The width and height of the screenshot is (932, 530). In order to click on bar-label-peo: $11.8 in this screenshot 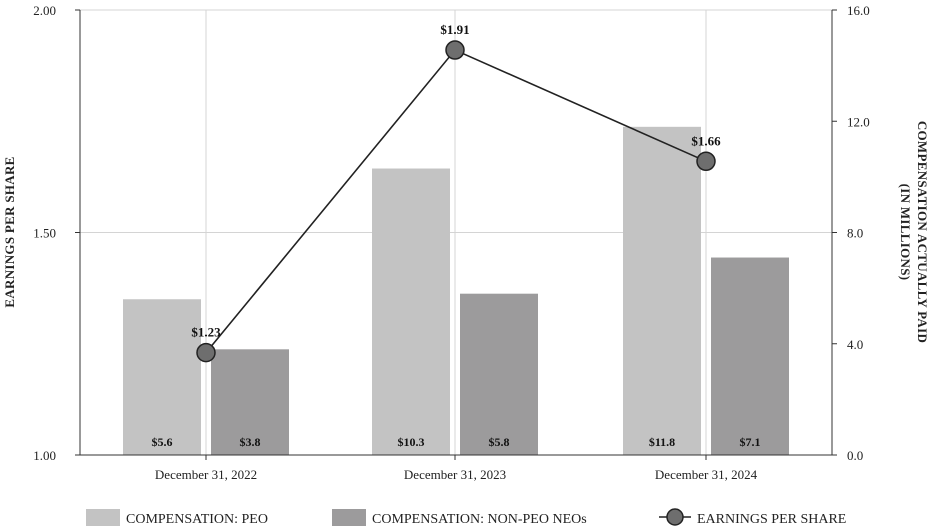, I will do `click(662, 442)`.